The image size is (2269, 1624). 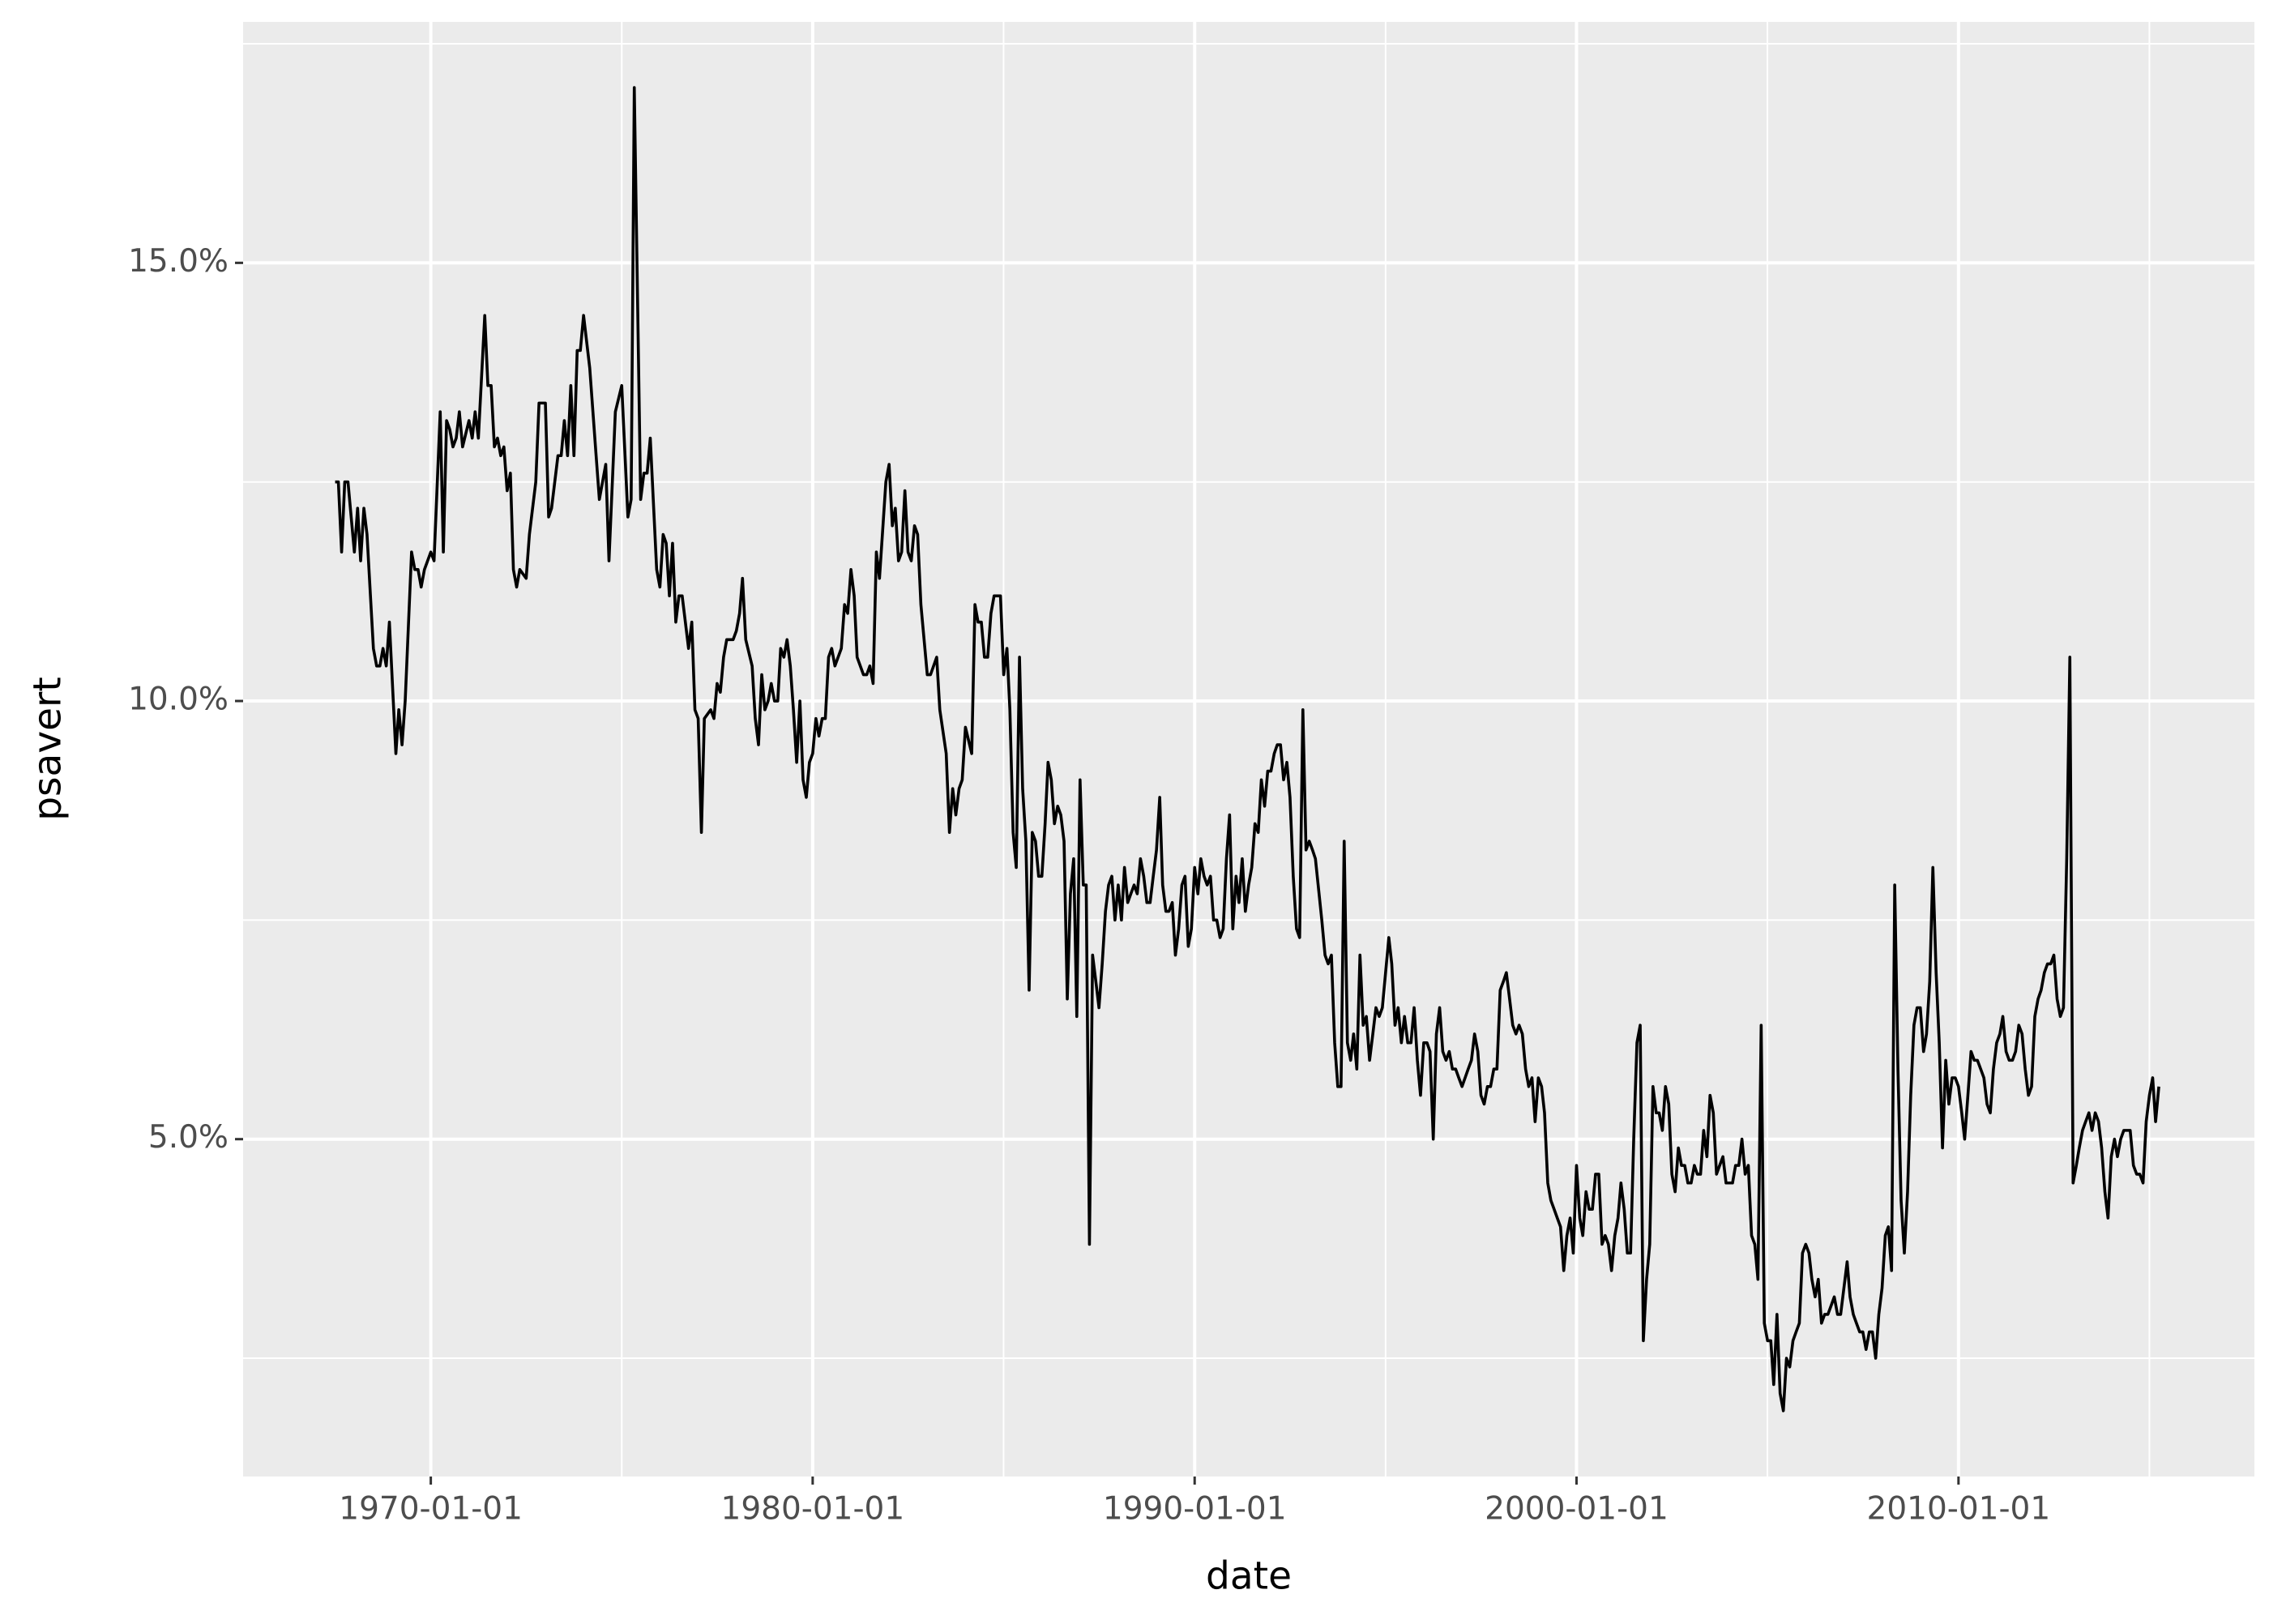 I want to click on y-tick-label: 10.0%, so click(x=178, y=700).